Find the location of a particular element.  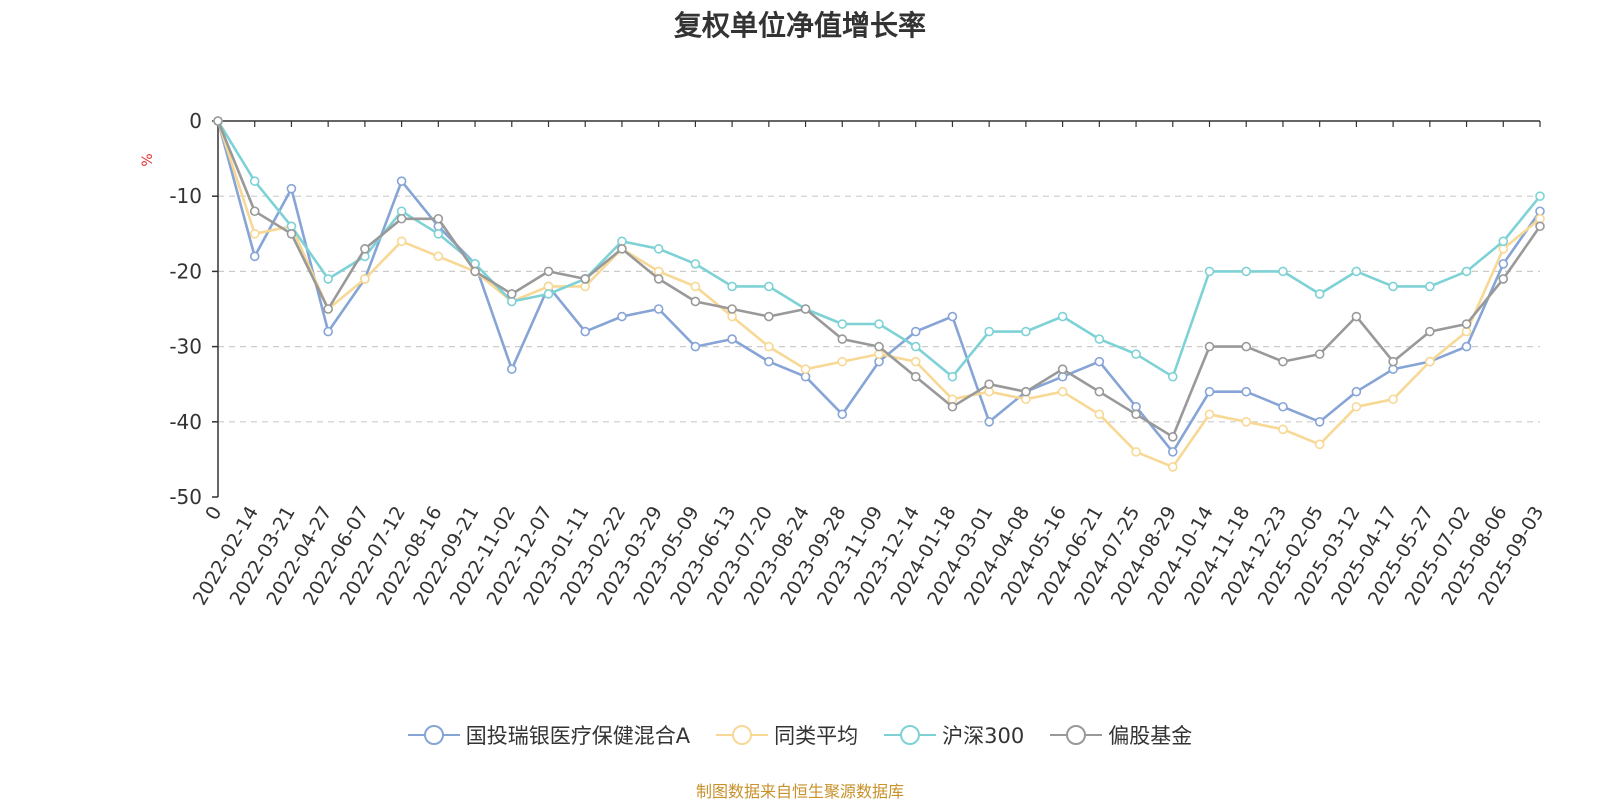

legend-item-peer-average: 同类平均 is located at coordinates (787, 735).